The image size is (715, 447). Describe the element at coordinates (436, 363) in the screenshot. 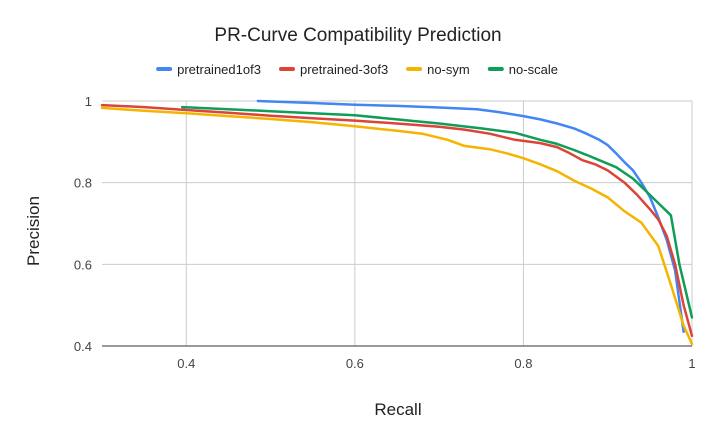

I see `x-axis-ticks: 0.4 0.6 0.8 1` at that location.